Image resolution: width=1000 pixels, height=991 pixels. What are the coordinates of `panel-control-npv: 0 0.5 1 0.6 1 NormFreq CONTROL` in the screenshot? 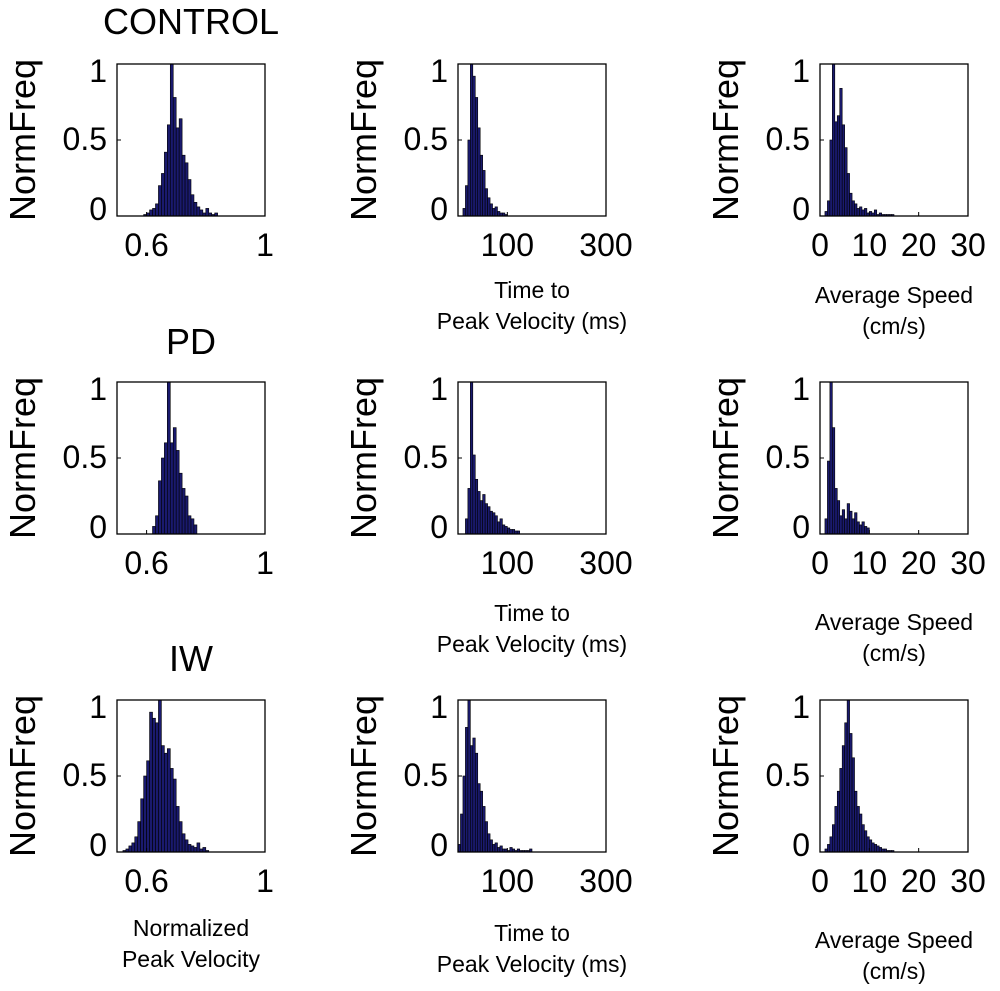 It's located at (140, 132).